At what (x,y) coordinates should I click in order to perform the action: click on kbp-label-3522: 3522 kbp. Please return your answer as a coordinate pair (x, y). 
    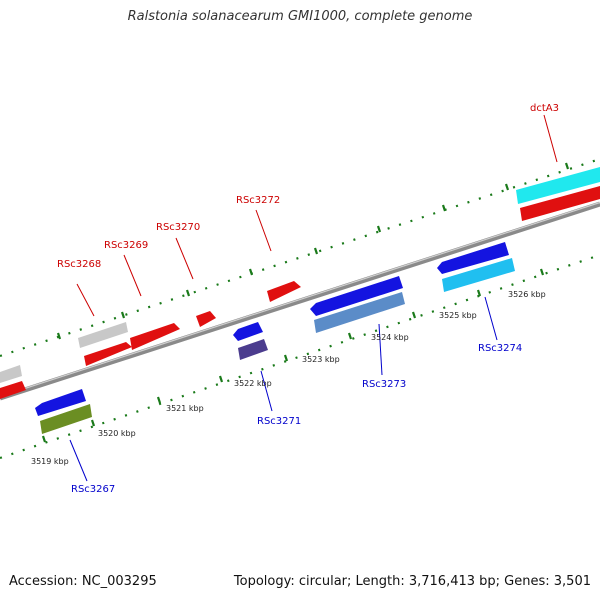
    Looking at the image, I should click on (253, 383).